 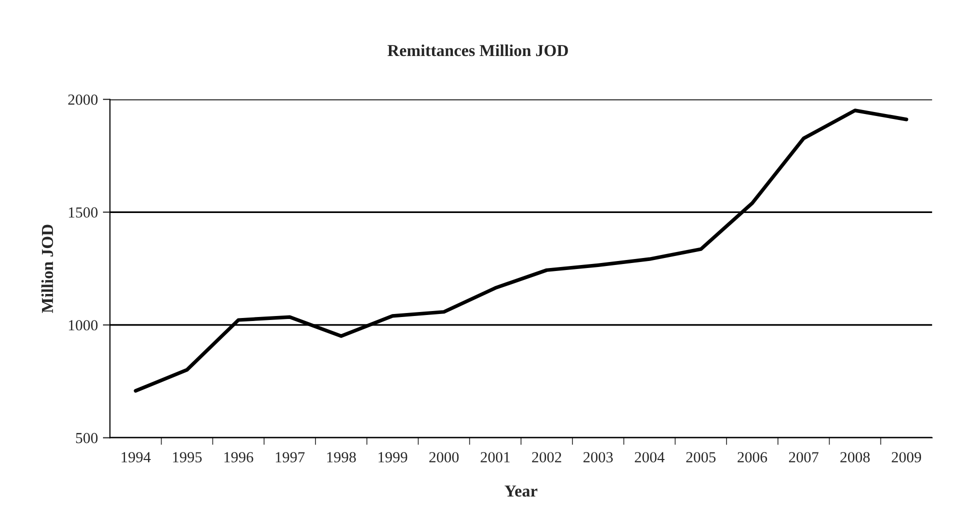 What do you see at coordinates (83, 212) in the screenshot?
I see `y-tick-label: 1500` at bounding box center [83, 212].